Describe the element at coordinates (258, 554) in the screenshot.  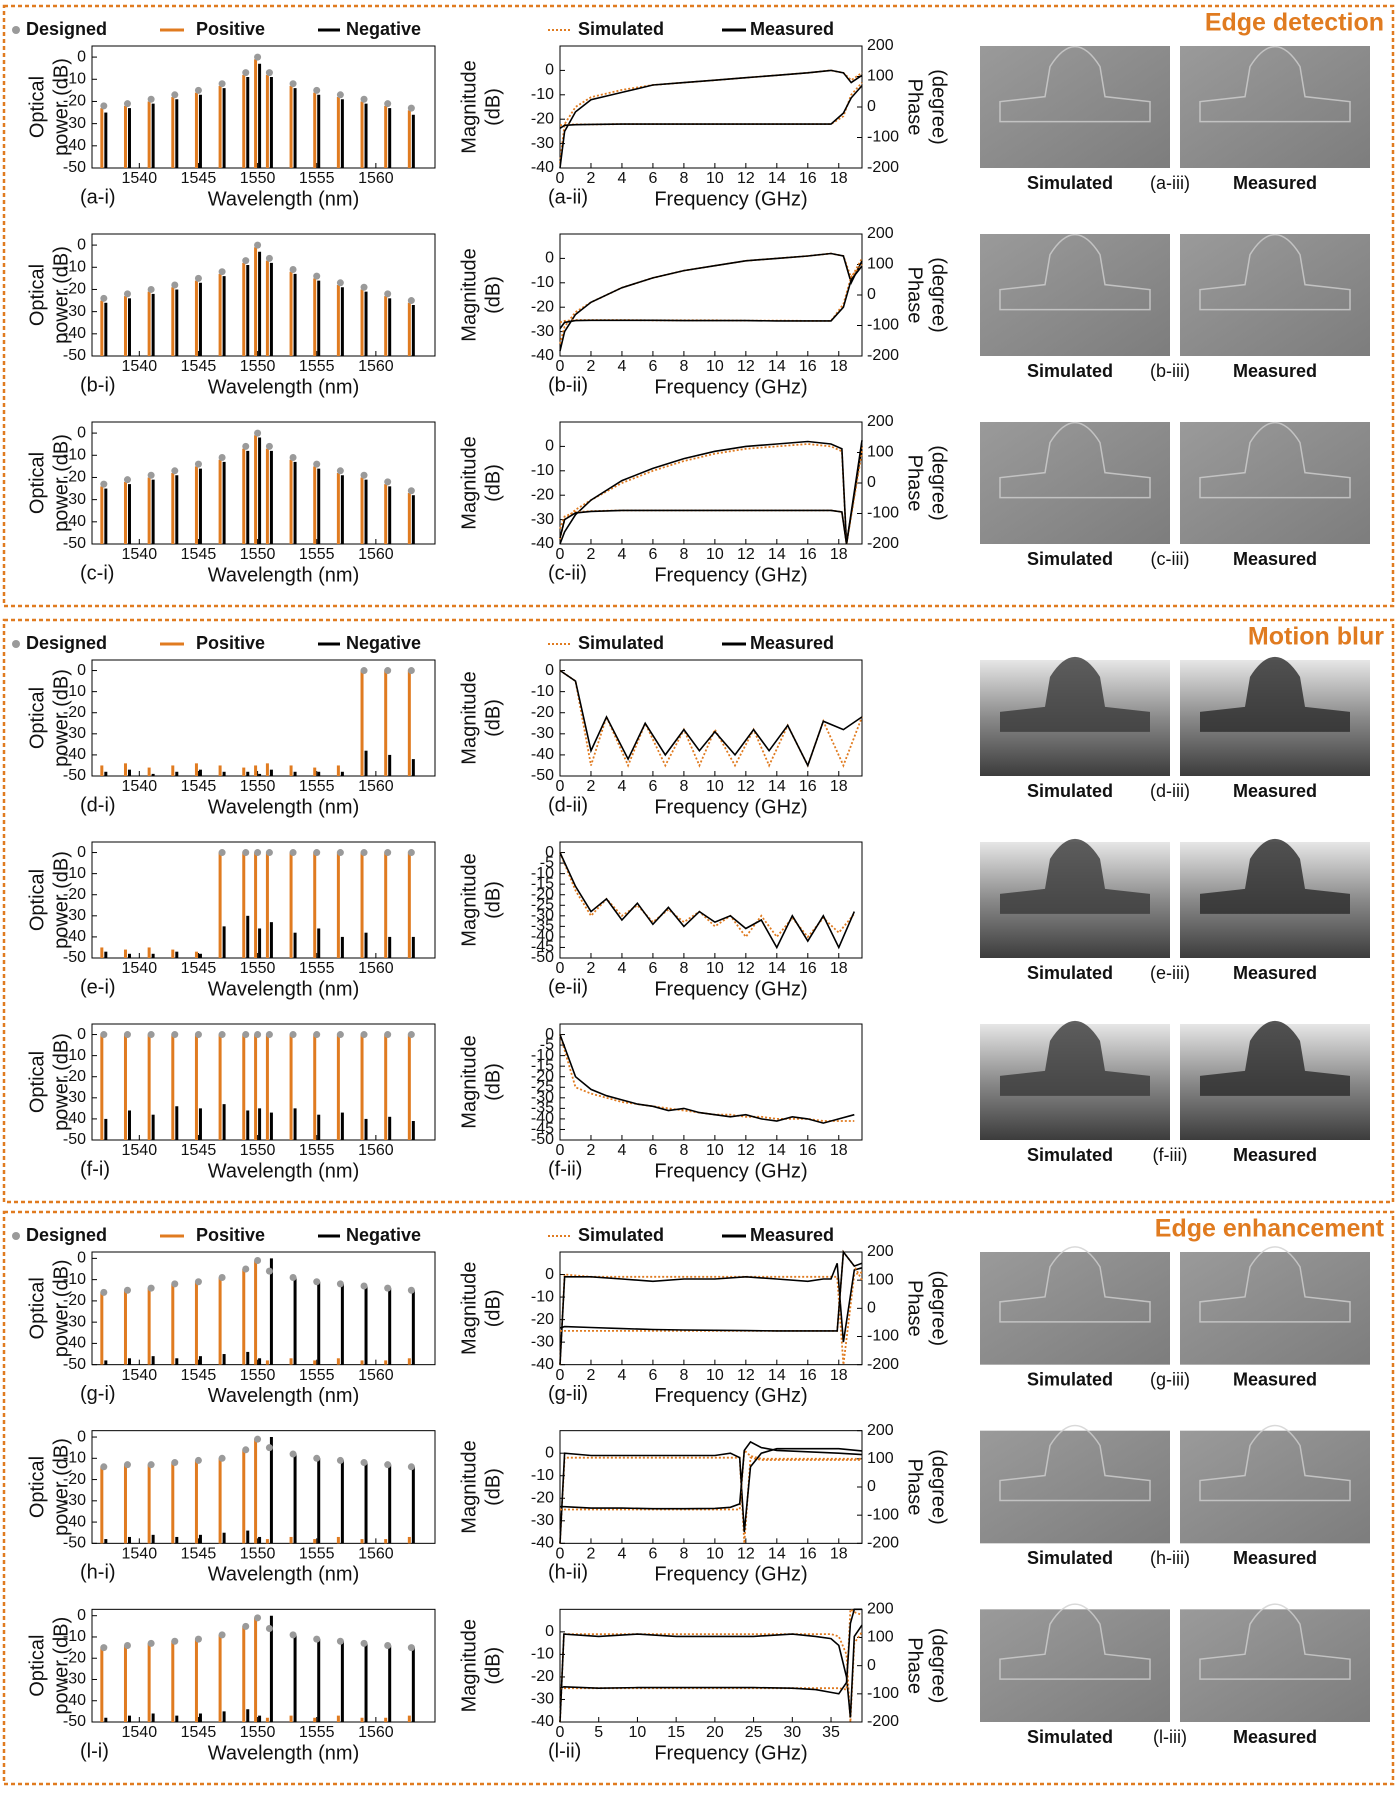
I see `x-tick-label: 1550` at that location.